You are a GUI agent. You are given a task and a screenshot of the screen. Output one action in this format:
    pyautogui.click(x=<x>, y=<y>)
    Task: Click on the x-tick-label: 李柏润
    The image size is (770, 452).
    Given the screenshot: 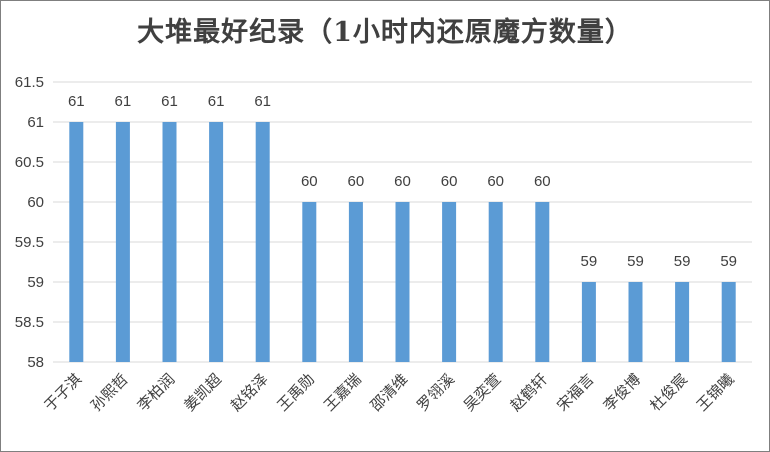 What is the action you would take?
    pyautogui.click(x=156, y=392)
    